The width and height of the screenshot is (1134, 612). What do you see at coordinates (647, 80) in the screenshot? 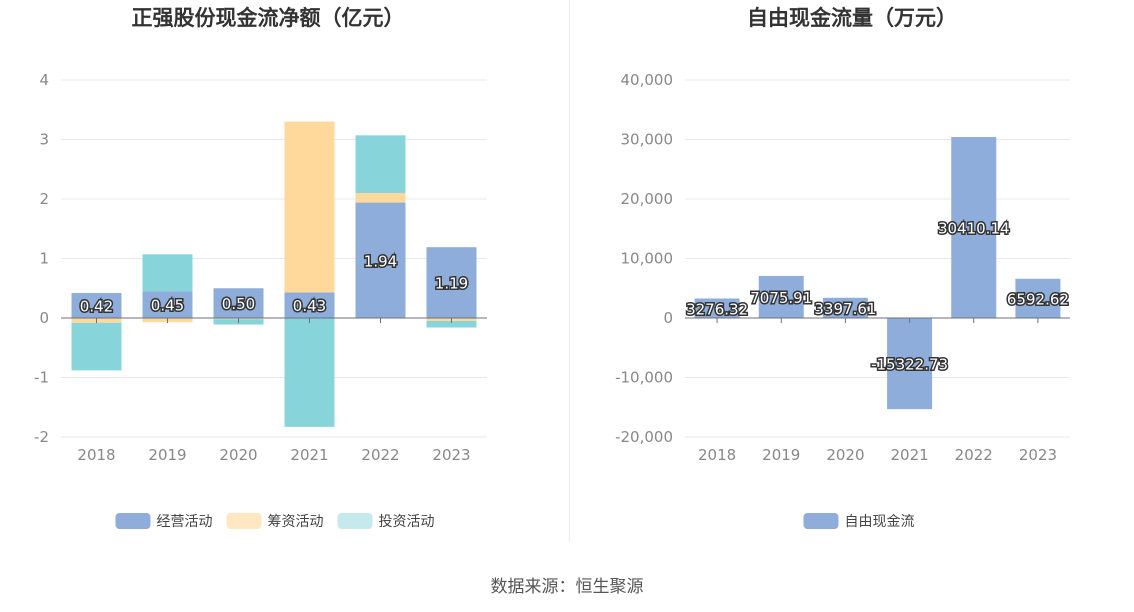
I see `y-tick-label: 40,000` at bounding box center [647, 80].